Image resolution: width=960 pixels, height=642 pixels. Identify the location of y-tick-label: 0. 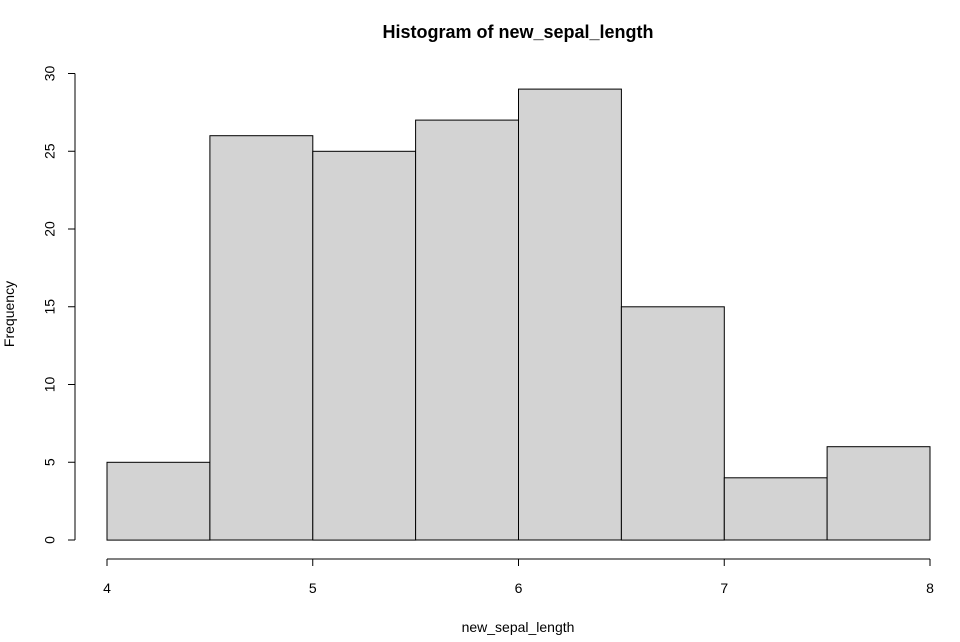
(50, 540).